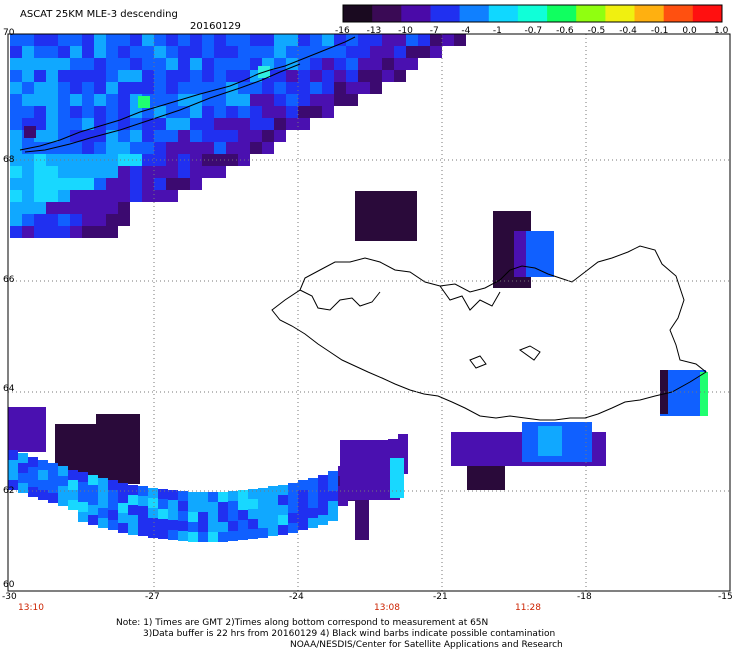 The height and width of the screenshot is (650, 740). Describe the element at coordinates (9, 389) in the screenshot. I see `lat-label-64: 64` at that location.